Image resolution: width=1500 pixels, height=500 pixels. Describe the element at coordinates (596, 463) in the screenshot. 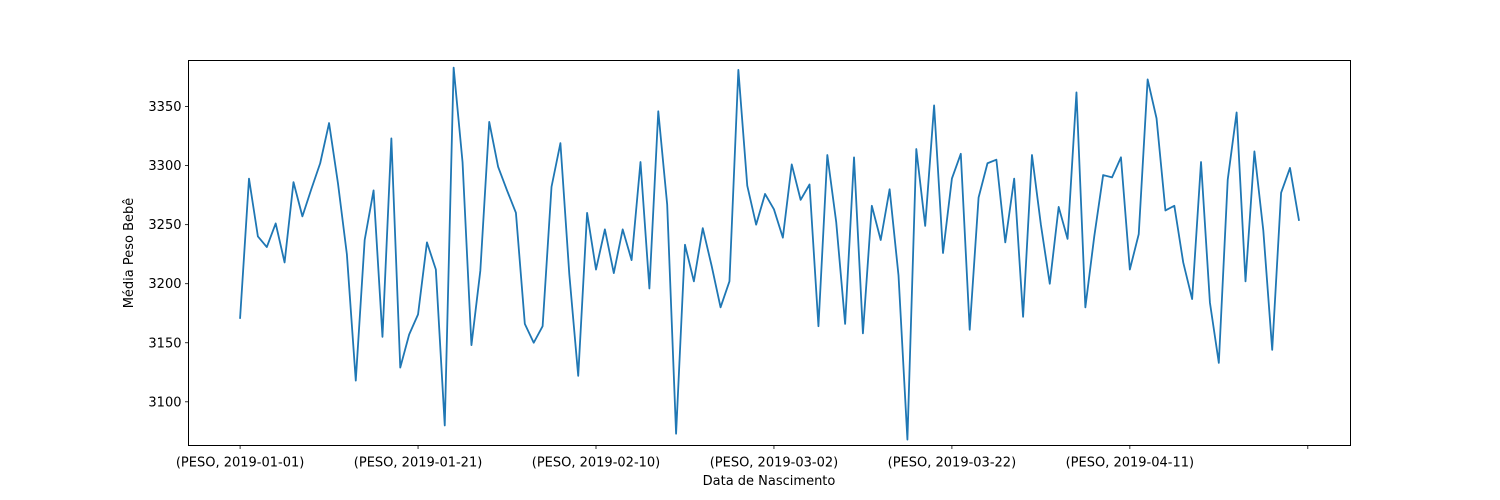

I see `x-tick-label: (PESO, 2019-02-10)` at that location.